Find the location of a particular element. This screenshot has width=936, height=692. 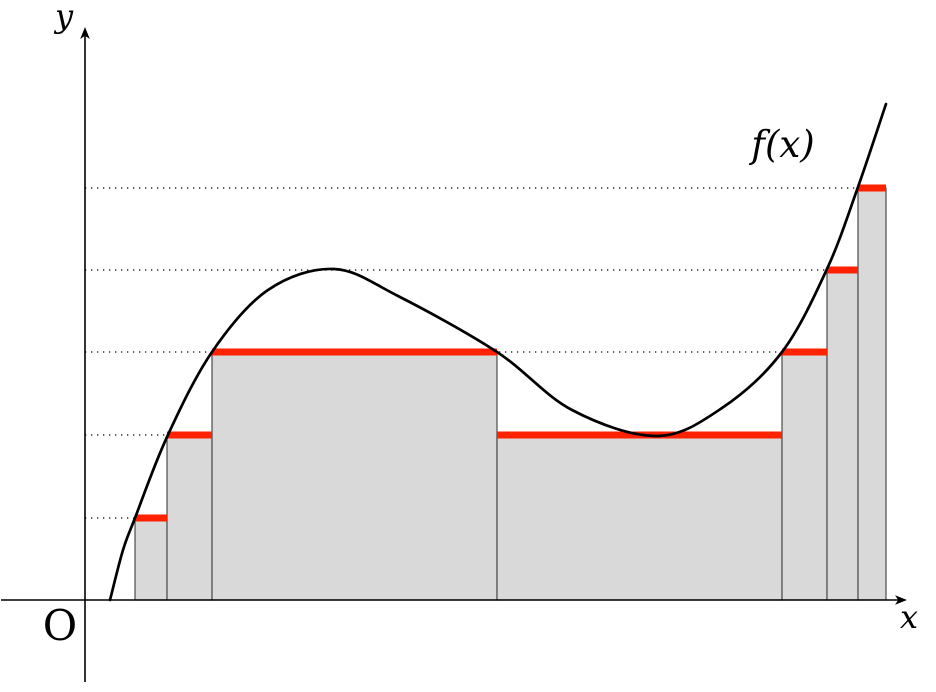

y-axis-label: y is located at coordinates (63, 17).